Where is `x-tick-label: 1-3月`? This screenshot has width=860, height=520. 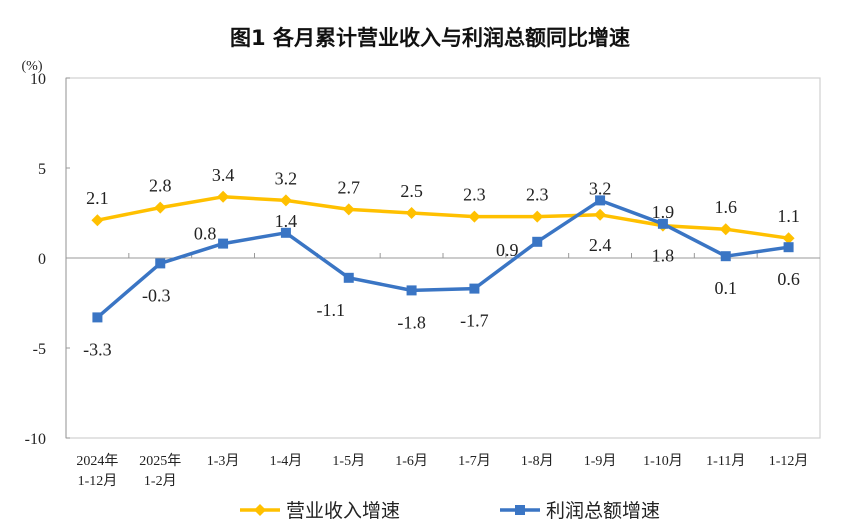 x-tick-label: 1-3月 is located at coordinates (223, 461).